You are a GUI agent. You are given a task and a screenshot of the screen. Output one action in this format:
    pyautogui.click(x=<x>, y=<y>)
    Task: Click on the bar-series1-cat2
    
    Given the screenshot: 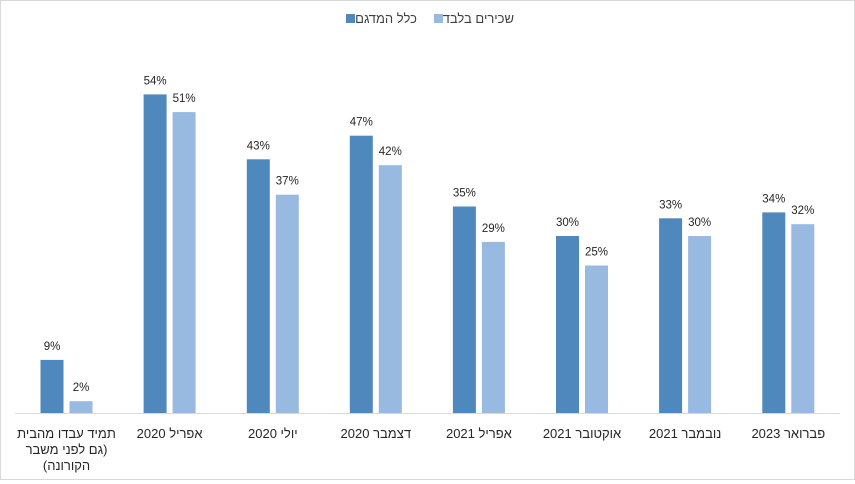 What is the action you would take?
    pyautogui.click(x=287, y=303)
    